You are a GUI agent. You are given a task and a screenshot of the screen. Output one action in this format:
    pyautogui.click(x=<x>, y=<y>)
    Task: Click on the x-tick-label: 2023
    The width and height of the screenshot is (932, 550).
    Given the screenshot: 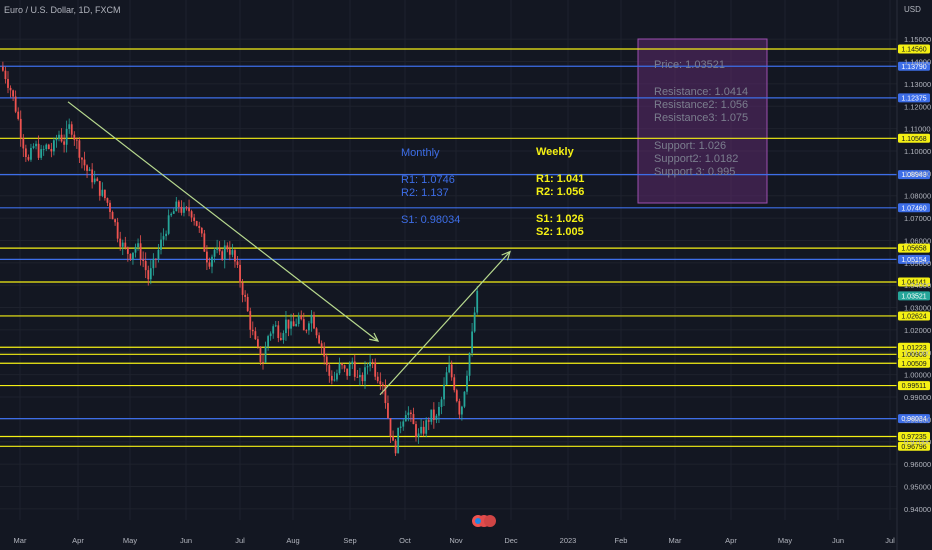 What is the action you would take?
    pyautogui.click(x=568, y=540)
    